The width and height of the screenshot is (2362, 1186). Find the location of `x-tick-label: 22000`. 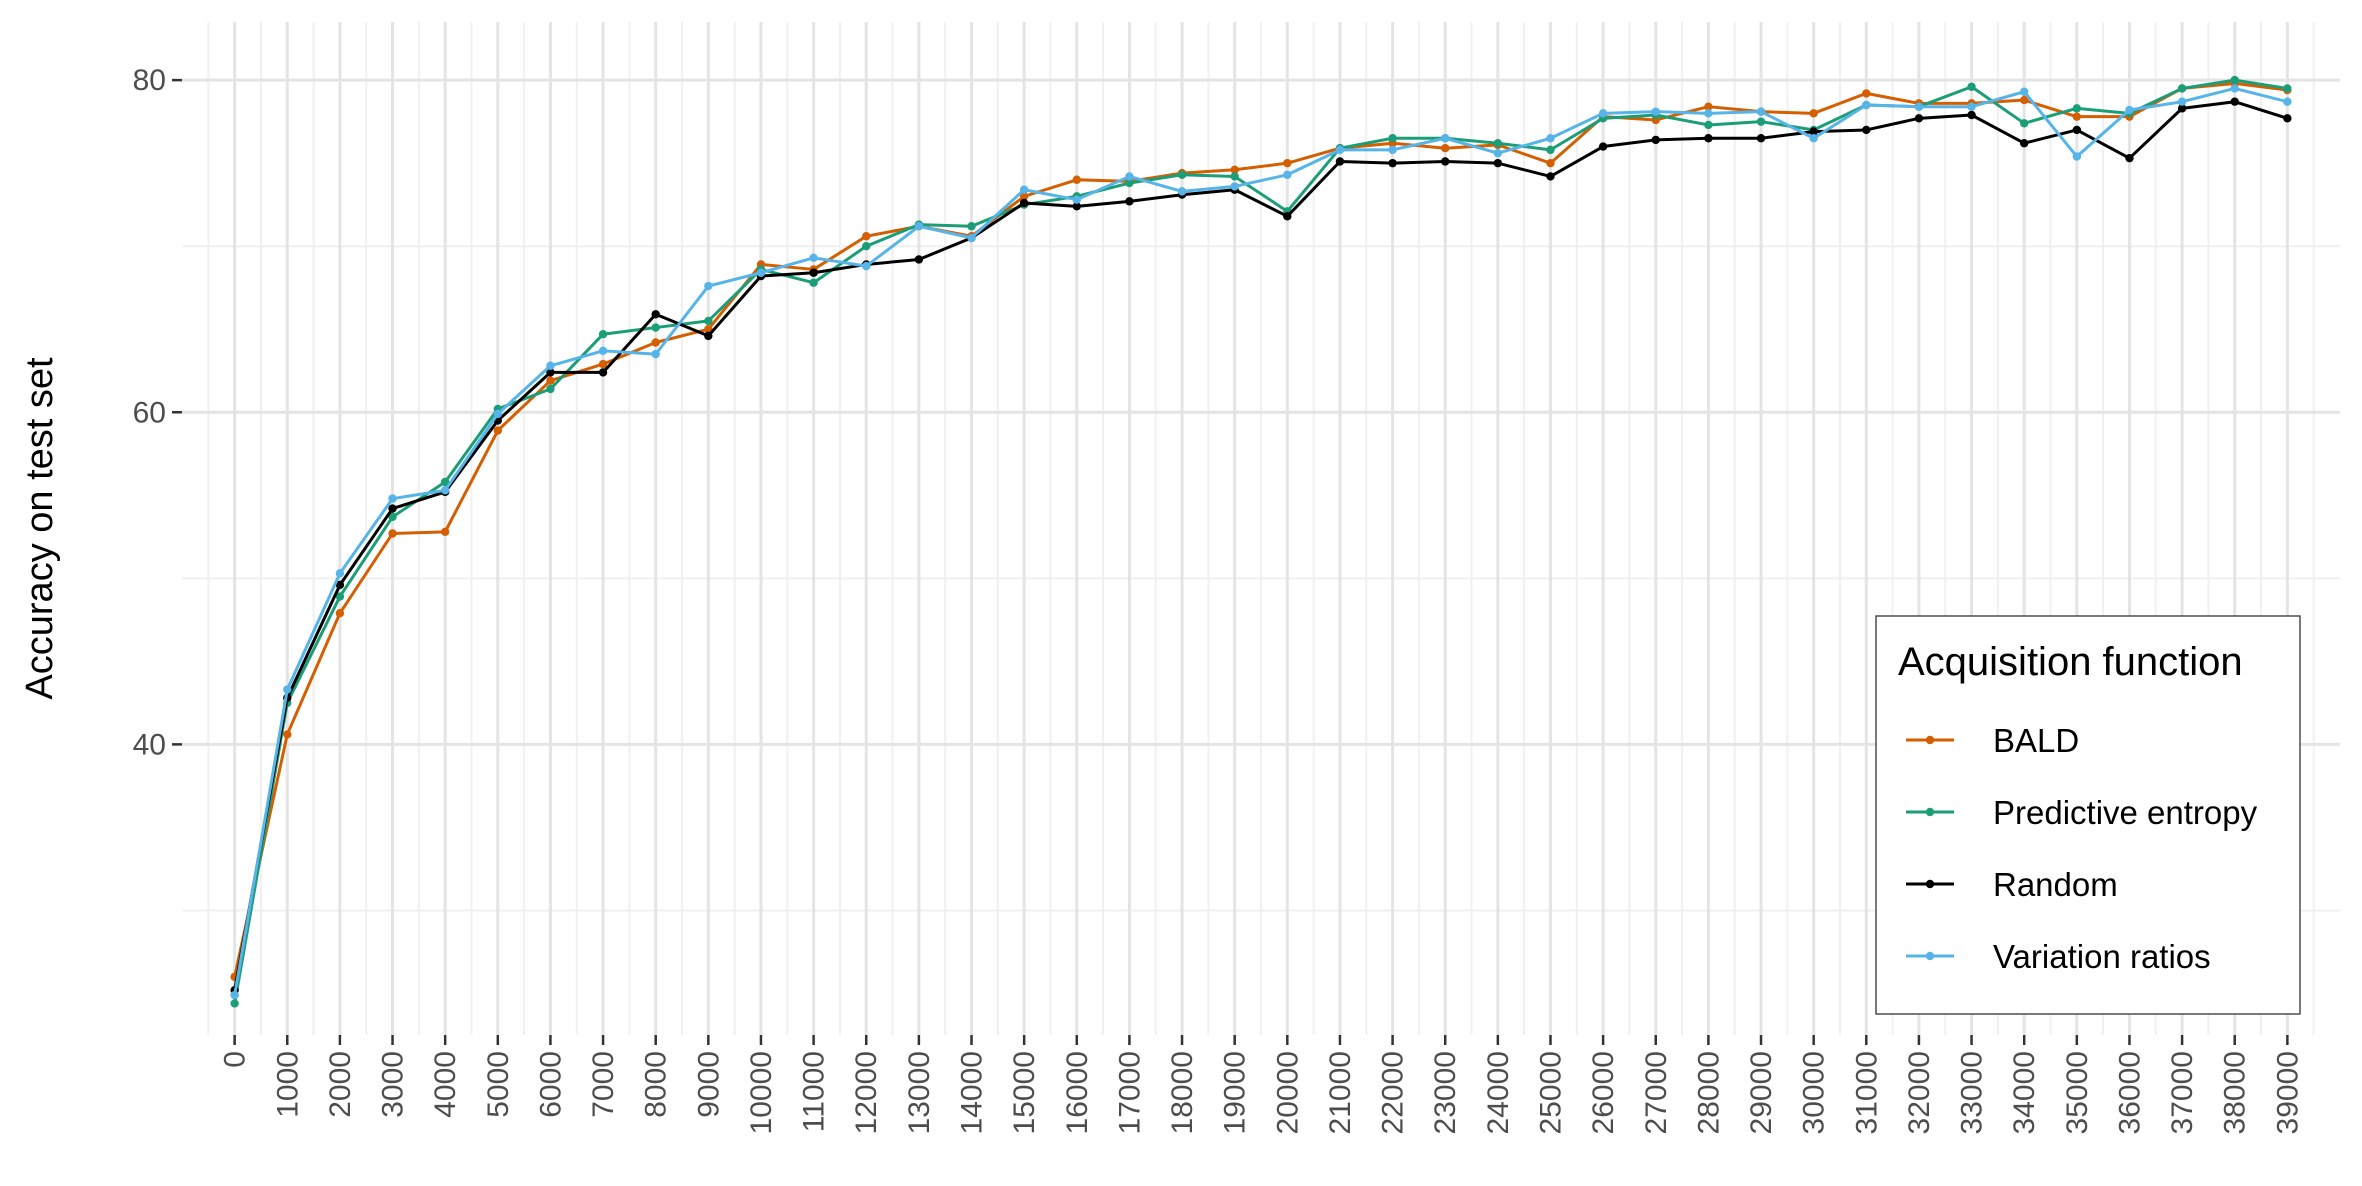

x-tick-label: 22000 is located at coordinates (1393, 1092).